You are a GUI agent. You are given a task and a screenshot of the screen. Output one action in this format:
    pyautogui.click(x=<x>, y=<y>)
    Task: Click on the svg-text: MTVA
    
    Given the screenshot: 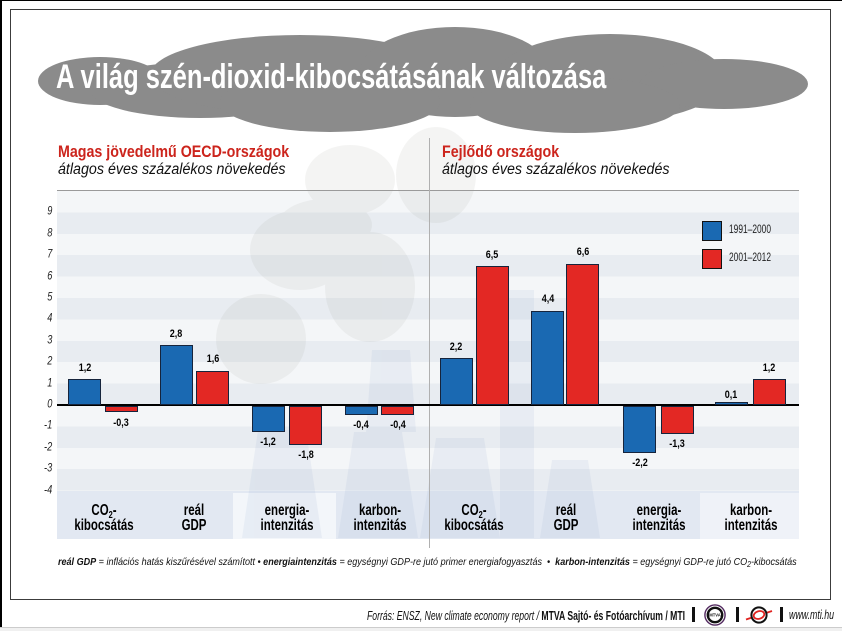 What is the action you would take?
    pyautogui.click(x=715, y=615)
    